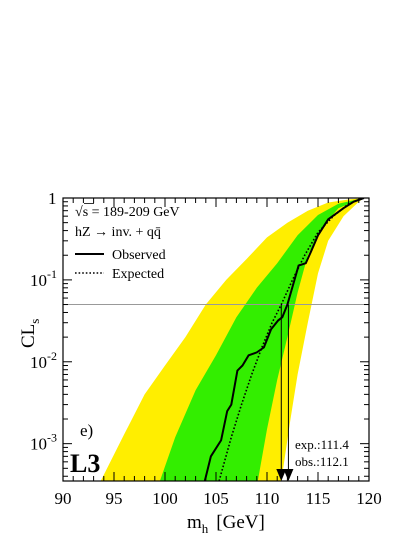 This screenshot has width=417, height=540. What do you see at coordinates (369, 498) in the screenshot?
I see `x-tick-label: 120` at bounding box center [369, 498].